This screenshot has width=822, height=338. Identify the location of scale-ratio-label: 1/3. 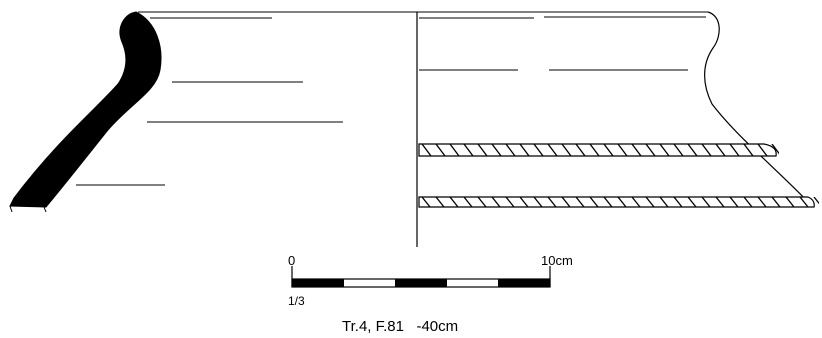
(296, 301).